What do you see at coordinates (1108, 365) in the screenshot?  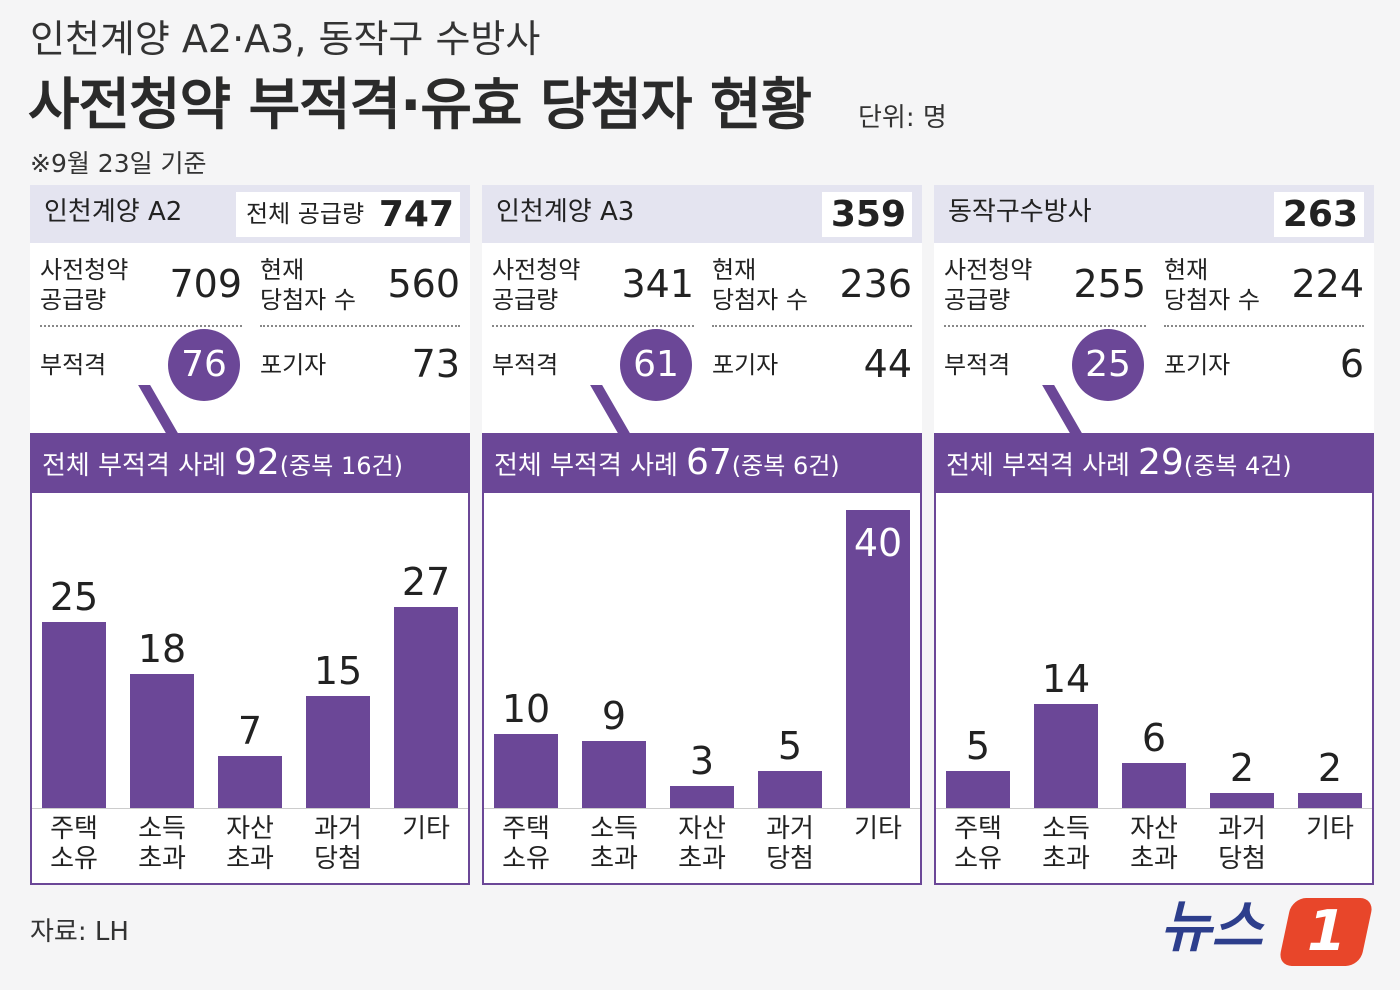 I see `stat-value: 25` at bounding box center [1108, 365].